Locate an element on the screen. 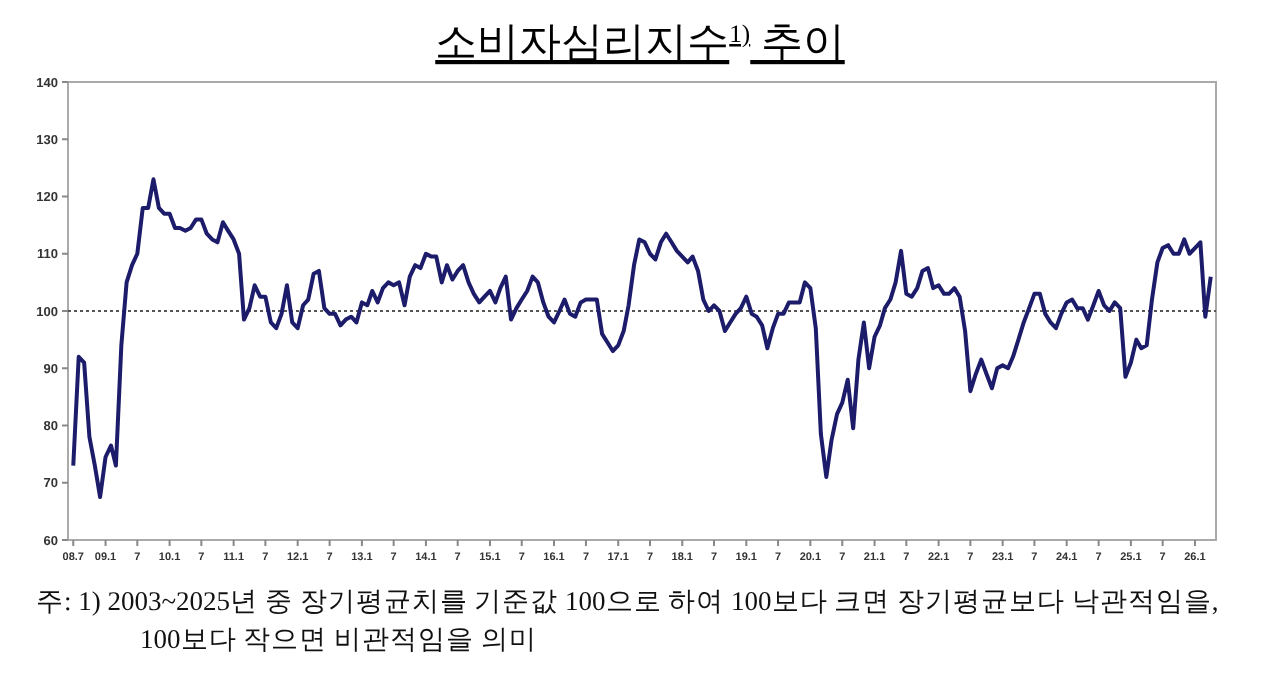 Image resolution: width=1280 pixels, height=676 pixels. text: 주: 1) 2003~2025년 중 장기평균치를 기준값 100으로 하여 100보다 크면 장기평균보다 낙관적임을, 100보다 작으면 비관적임을 의미 is located at coordinates (627, 620).